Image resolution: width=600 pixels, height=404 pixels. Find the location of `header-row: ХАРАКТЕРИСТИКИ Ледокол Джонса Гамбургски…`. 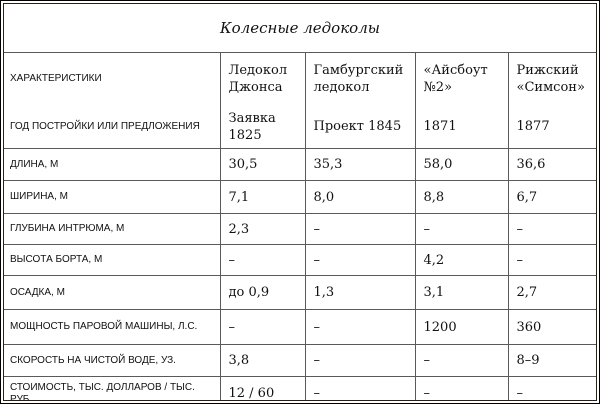

header-row: ХАРАКТЕРИСТИКИ Ледокол Джонса Гамбургски… is located at coordinates (300, 78).